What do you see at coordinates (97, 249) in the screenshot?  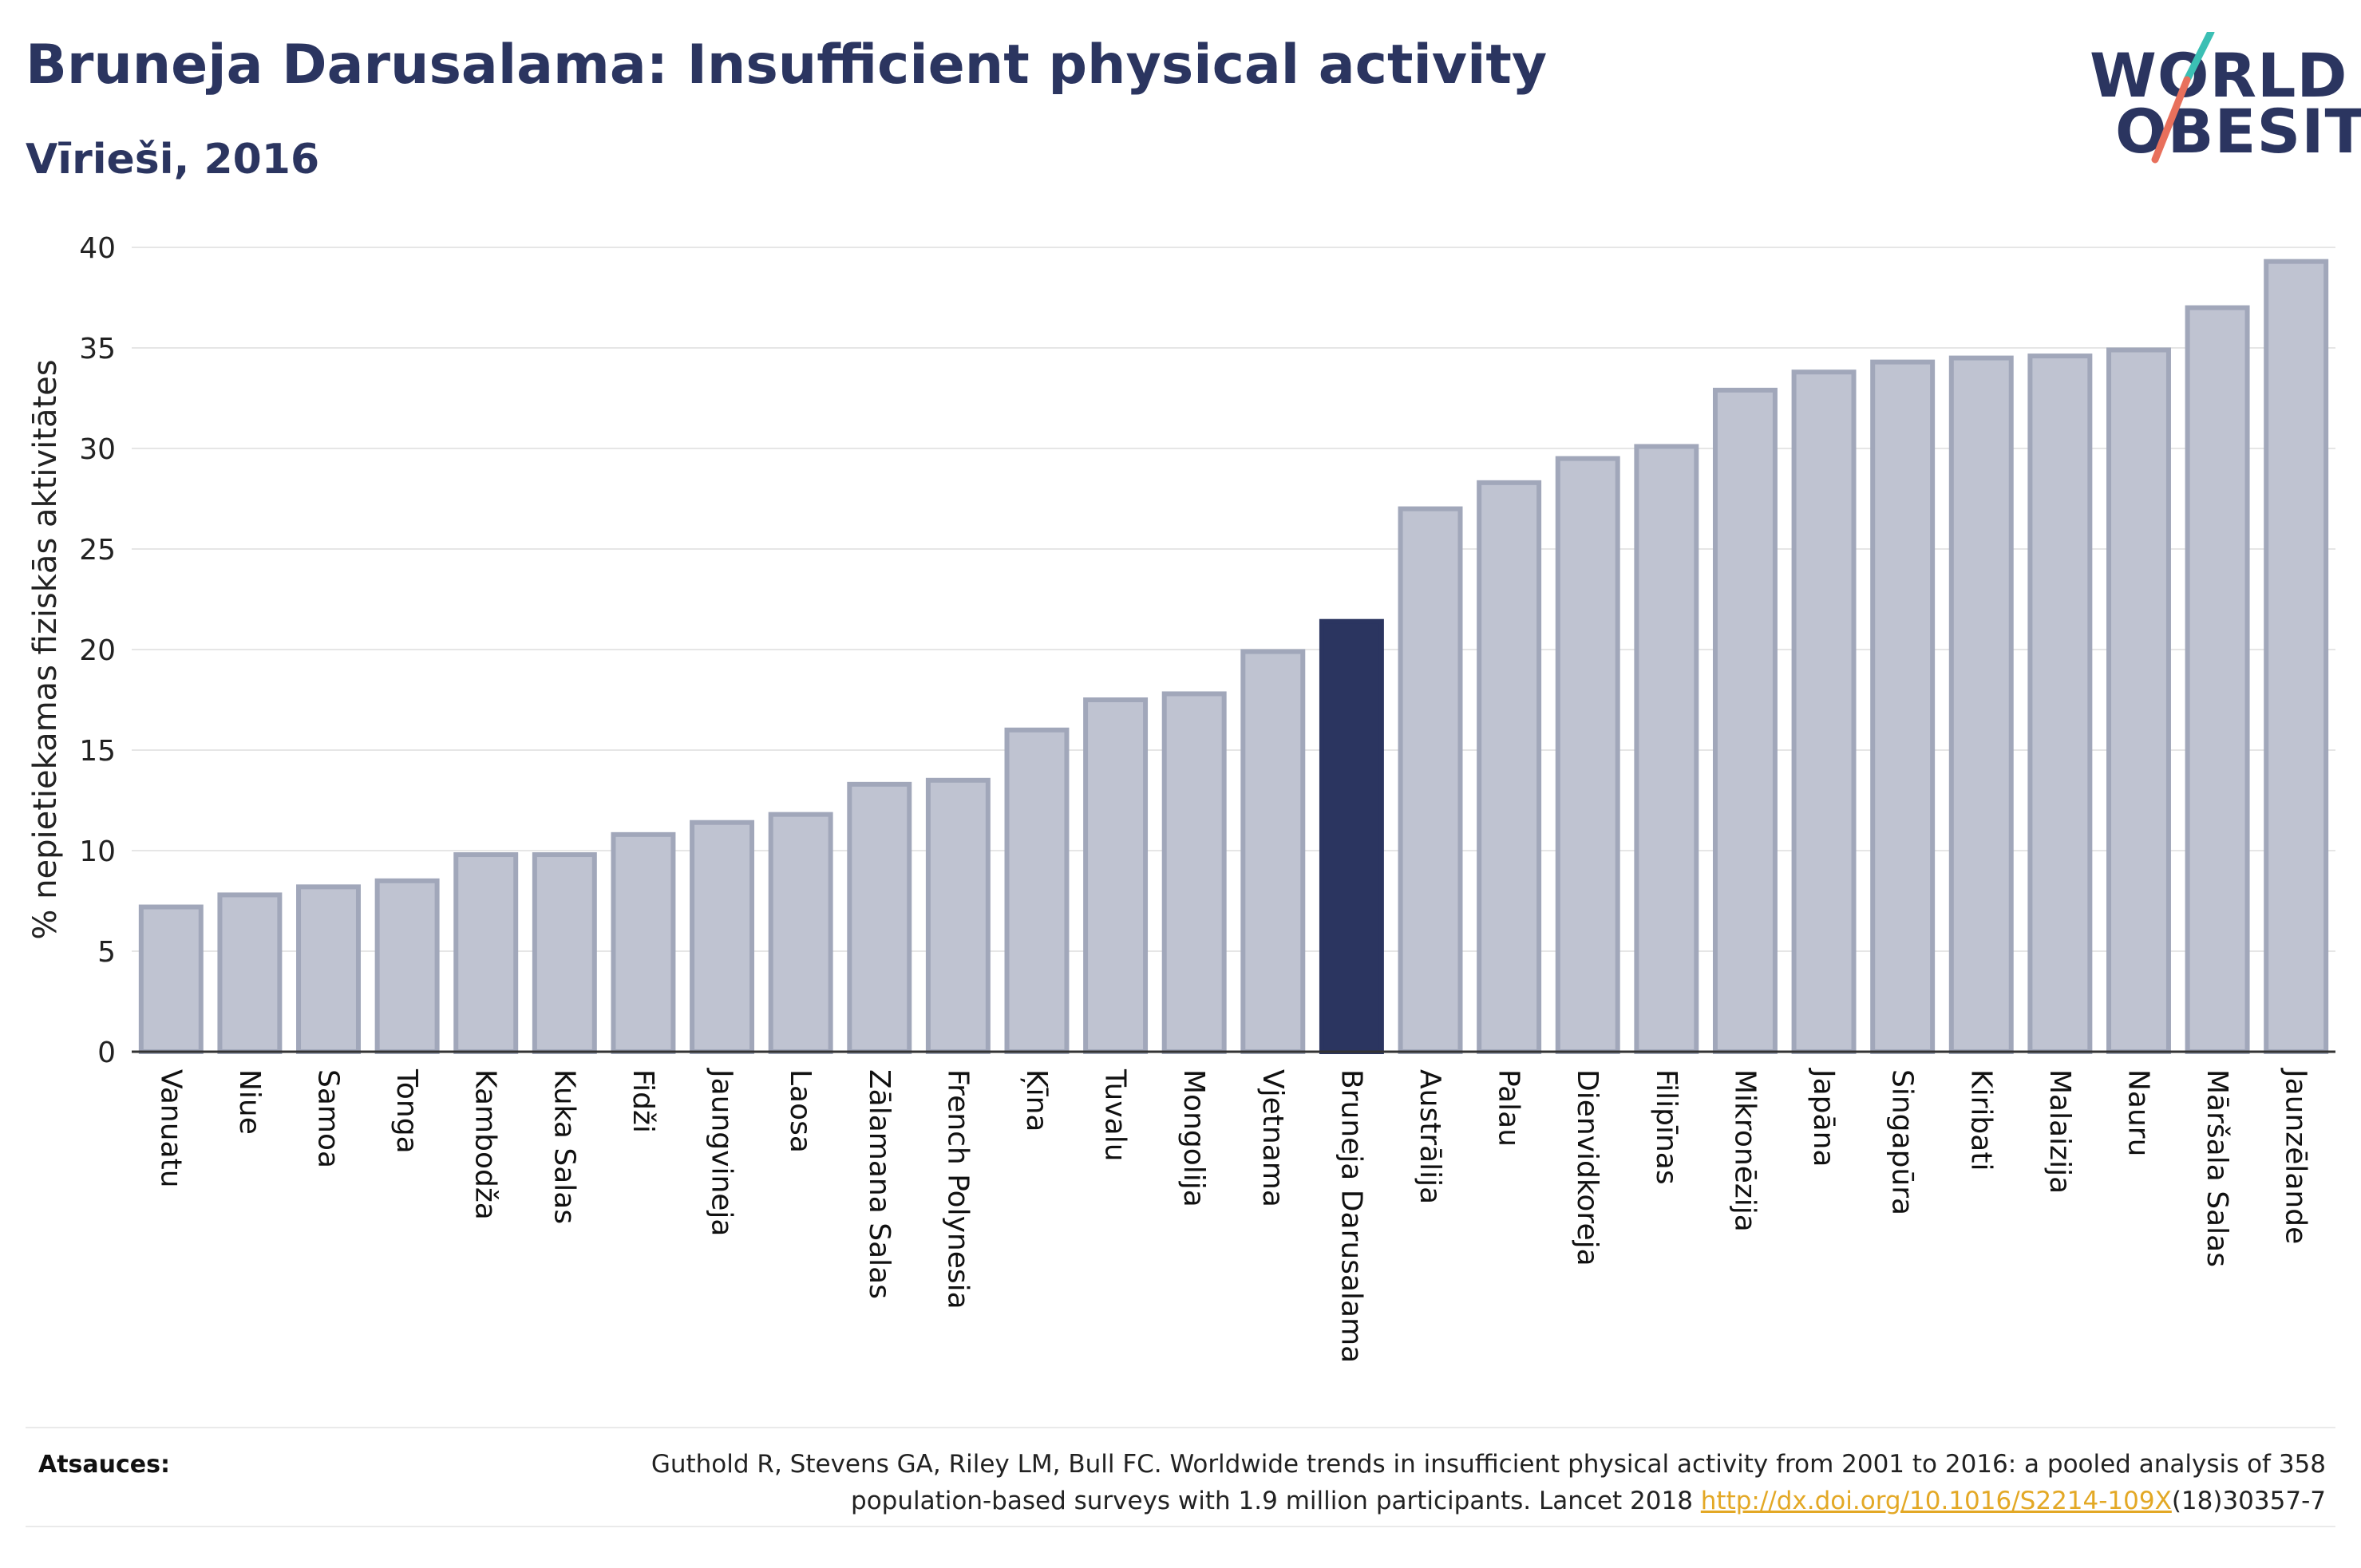 I see `y-tick-label: 40` at bounding box center [97, 249].